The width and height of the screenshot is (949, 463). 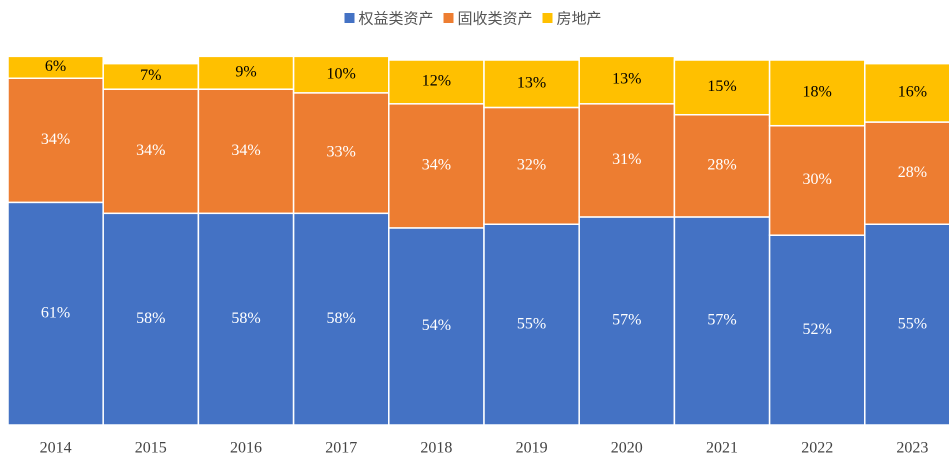 I want to click on data-label: 15%, so click(x=721, y=86).